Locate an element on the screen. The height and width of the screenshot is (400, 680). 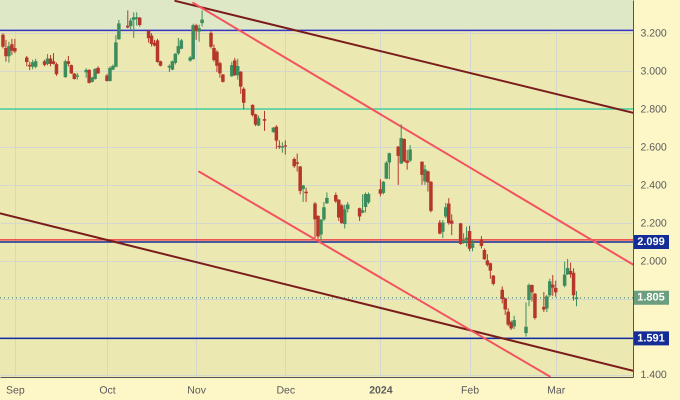
y-tick-label: 1.400 is located at coordinates (653, 375).